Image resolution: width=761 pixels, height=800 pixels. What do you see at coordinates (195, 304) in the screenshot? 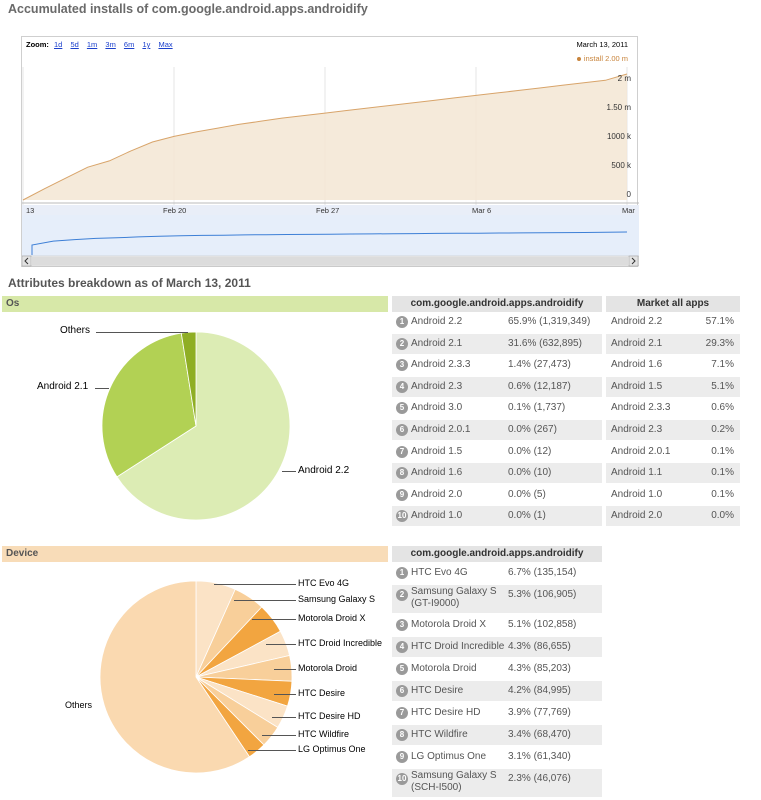
I see `os-header: Os` at bounding box center [195, 304].